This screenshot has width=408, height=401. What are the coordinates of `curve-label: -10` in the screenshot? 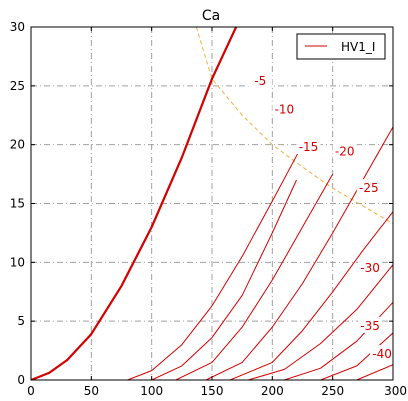 It's located at (285, 109).